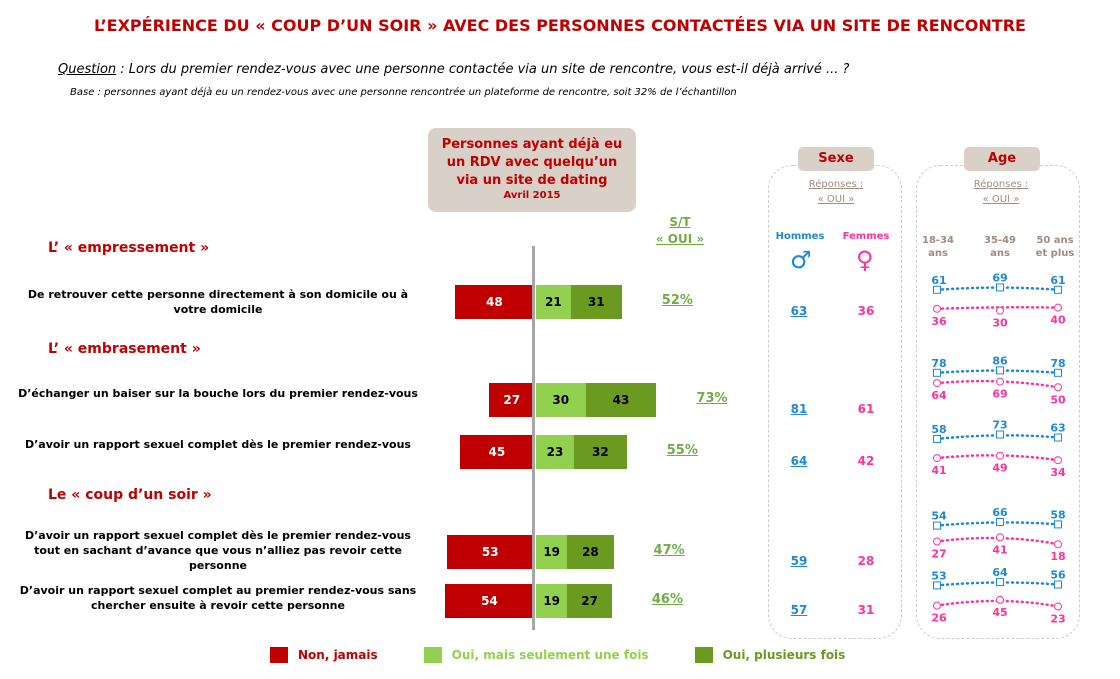 The width and height of the screenshot is (1120, 679). I want to click on age-value-label: 26, so click(939, 618).